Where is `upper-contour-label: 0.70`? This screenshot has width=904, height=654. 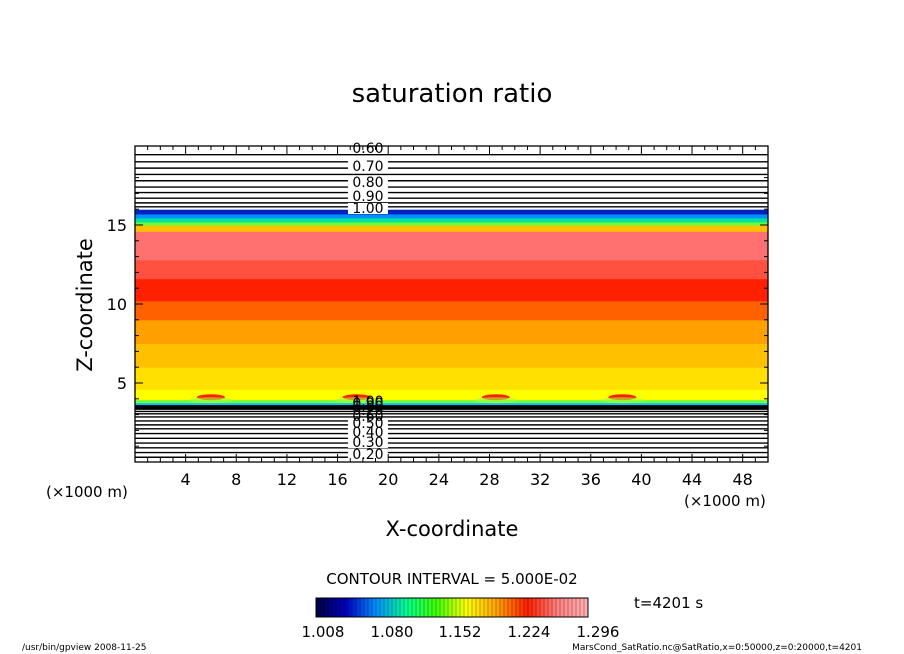 upper-contour-label: 0.70 is located at coordinates (367, 167).